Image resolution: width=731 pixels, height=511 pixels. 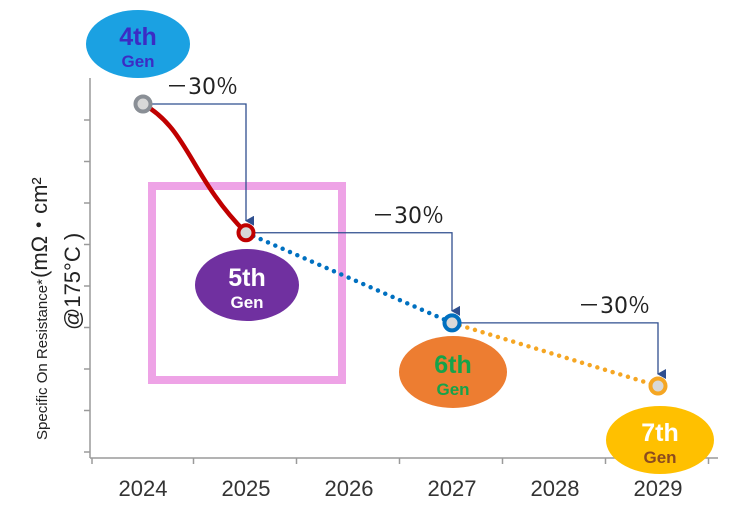 What do you see at coordinates (400, 479) in the screenshot?
I see `x-axis-ticks: 2024 2025 2026 2027 2028 2029` at bounding box center [400, 479].